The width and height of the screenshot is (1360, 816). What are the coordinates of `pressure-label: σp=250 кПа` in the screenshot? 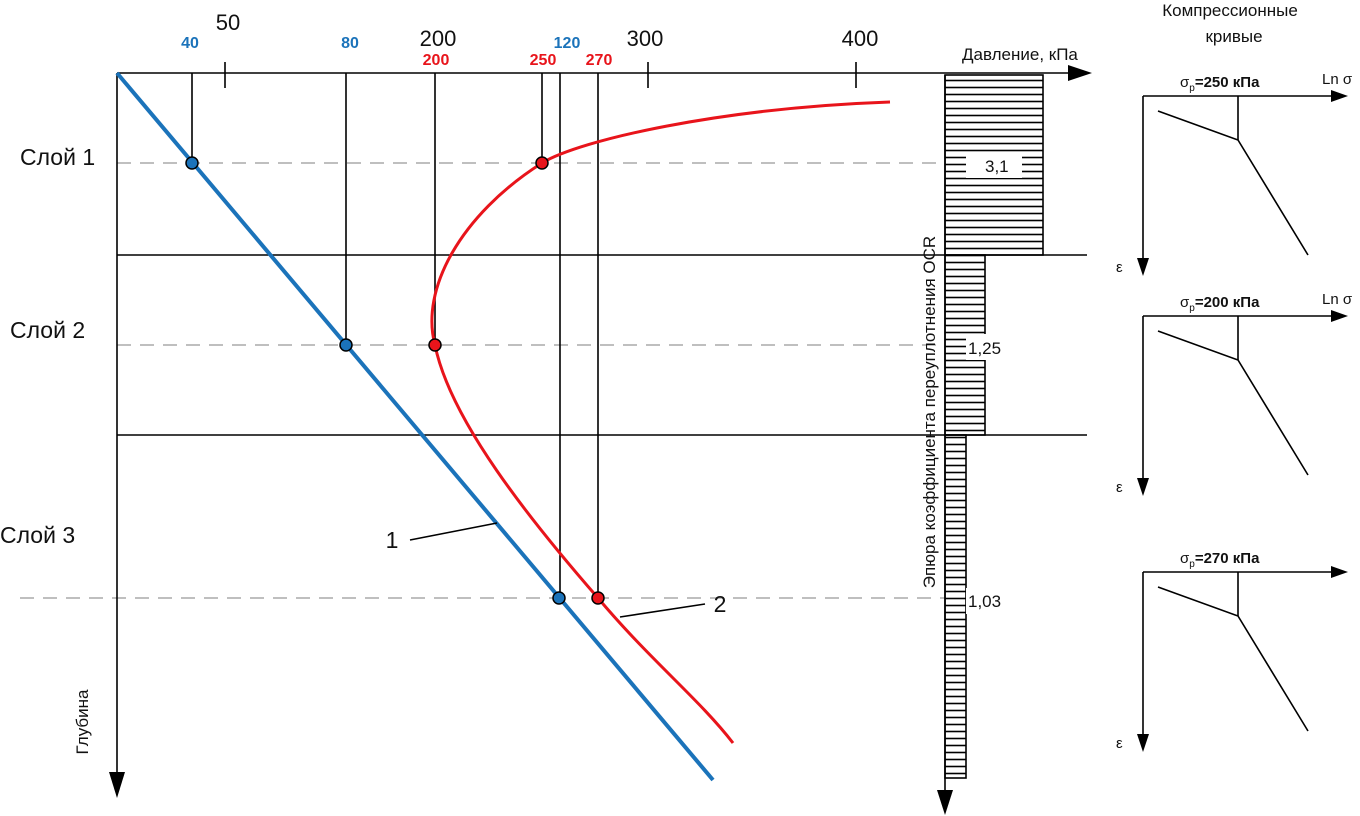 It's located at (1220, 84).